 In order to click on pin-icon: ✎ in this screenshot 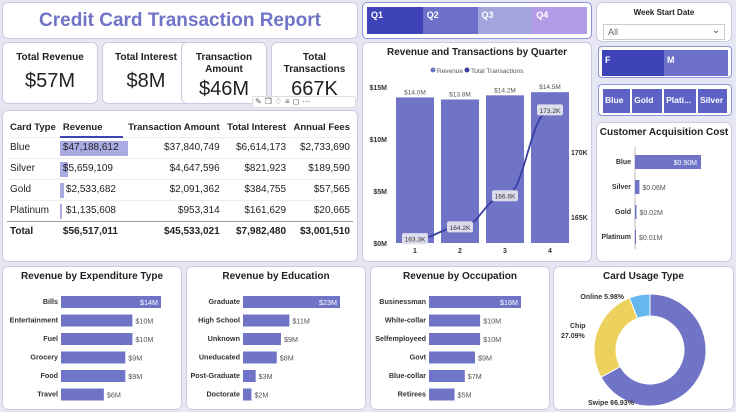, I will do `click(260, 101)`.